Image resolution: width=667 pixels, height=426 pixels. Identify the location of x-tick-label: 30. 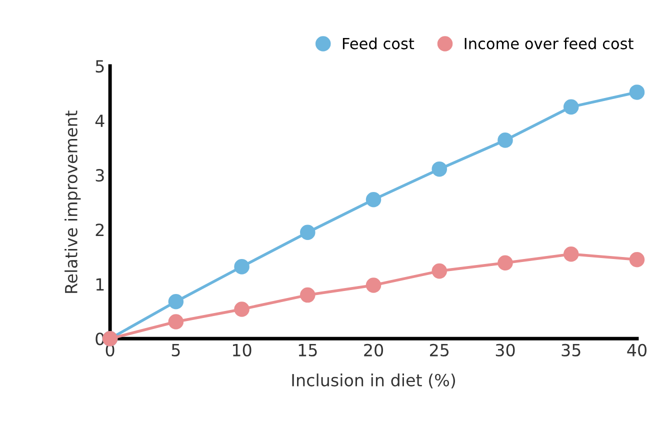
(505, 350).